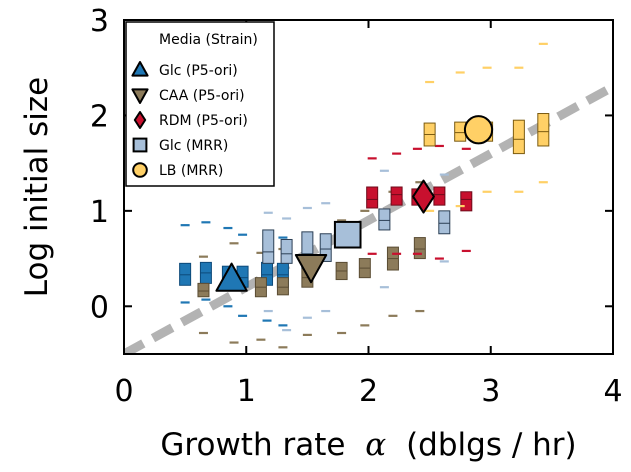 Image resolution: width=631 pixels, height=472 pixels. I want to click on y-axis-label: Log initial size, so click(37, 187).